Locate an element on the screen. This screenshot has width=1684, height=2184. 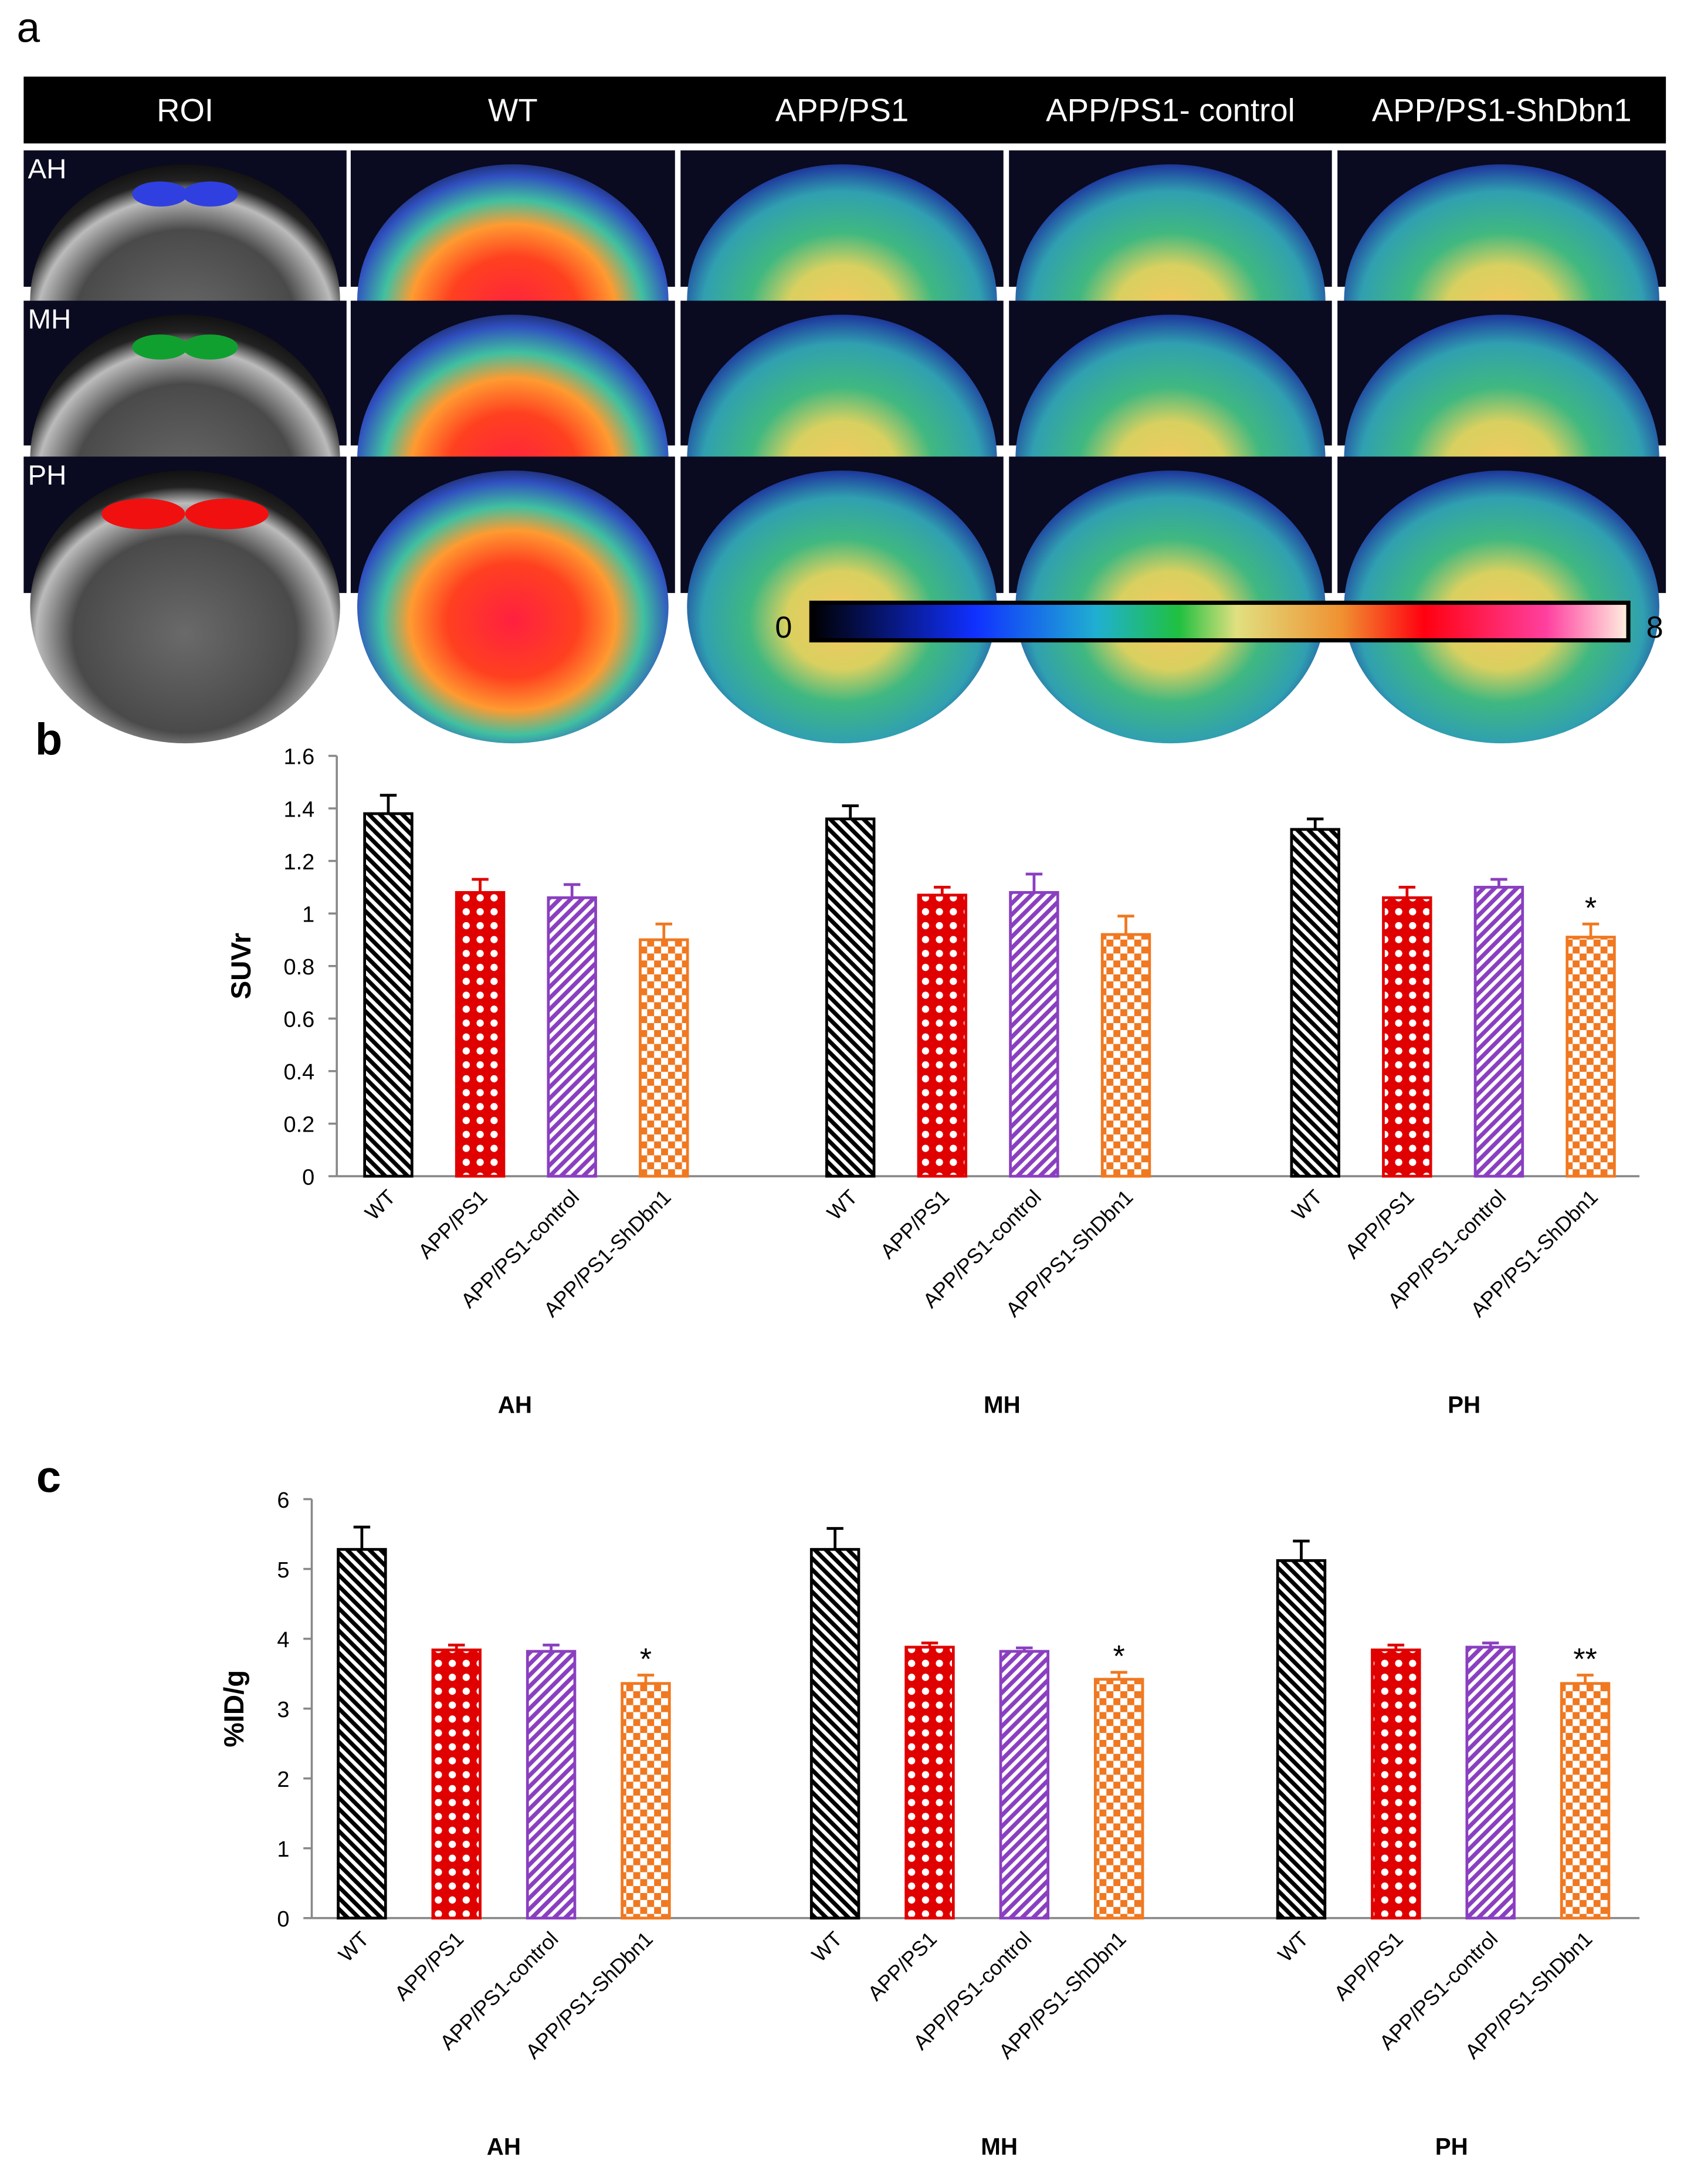
column-header: APP/PS1 is located at coordinates (842, 110).